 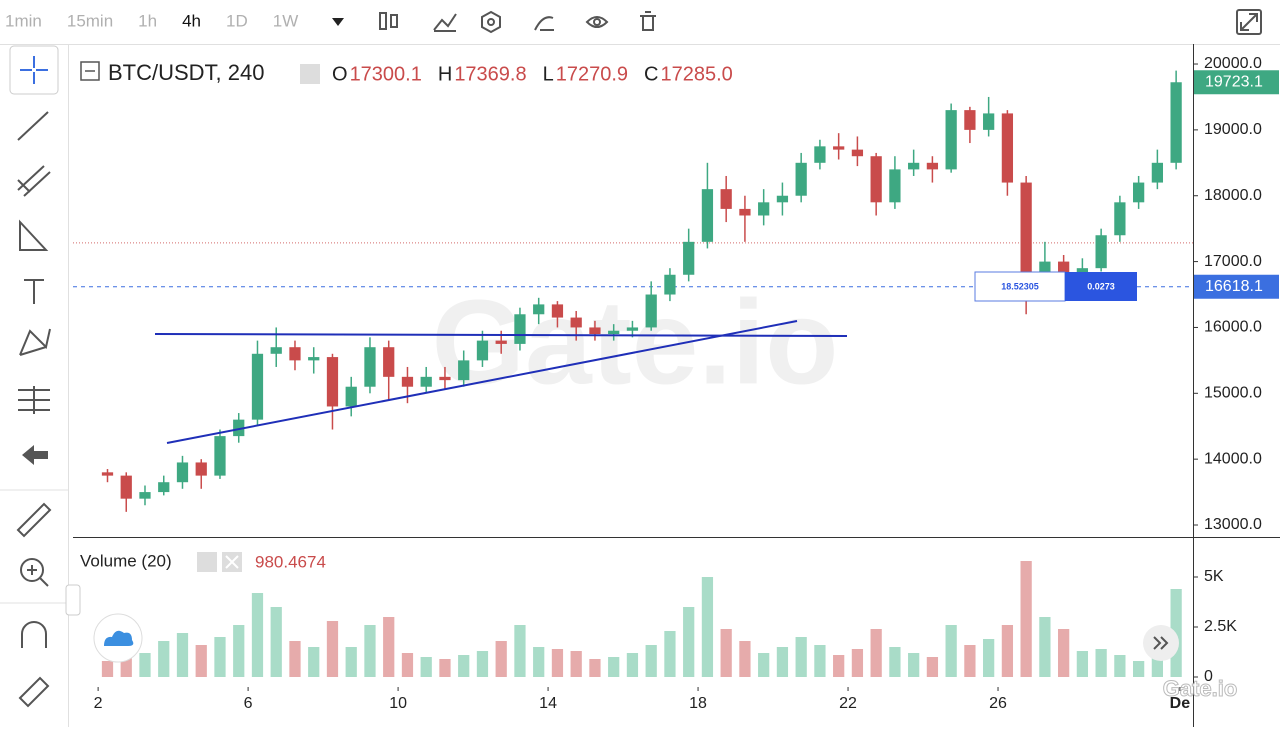 I want to click on ohlc-label: C, so click(x=651, y=74).